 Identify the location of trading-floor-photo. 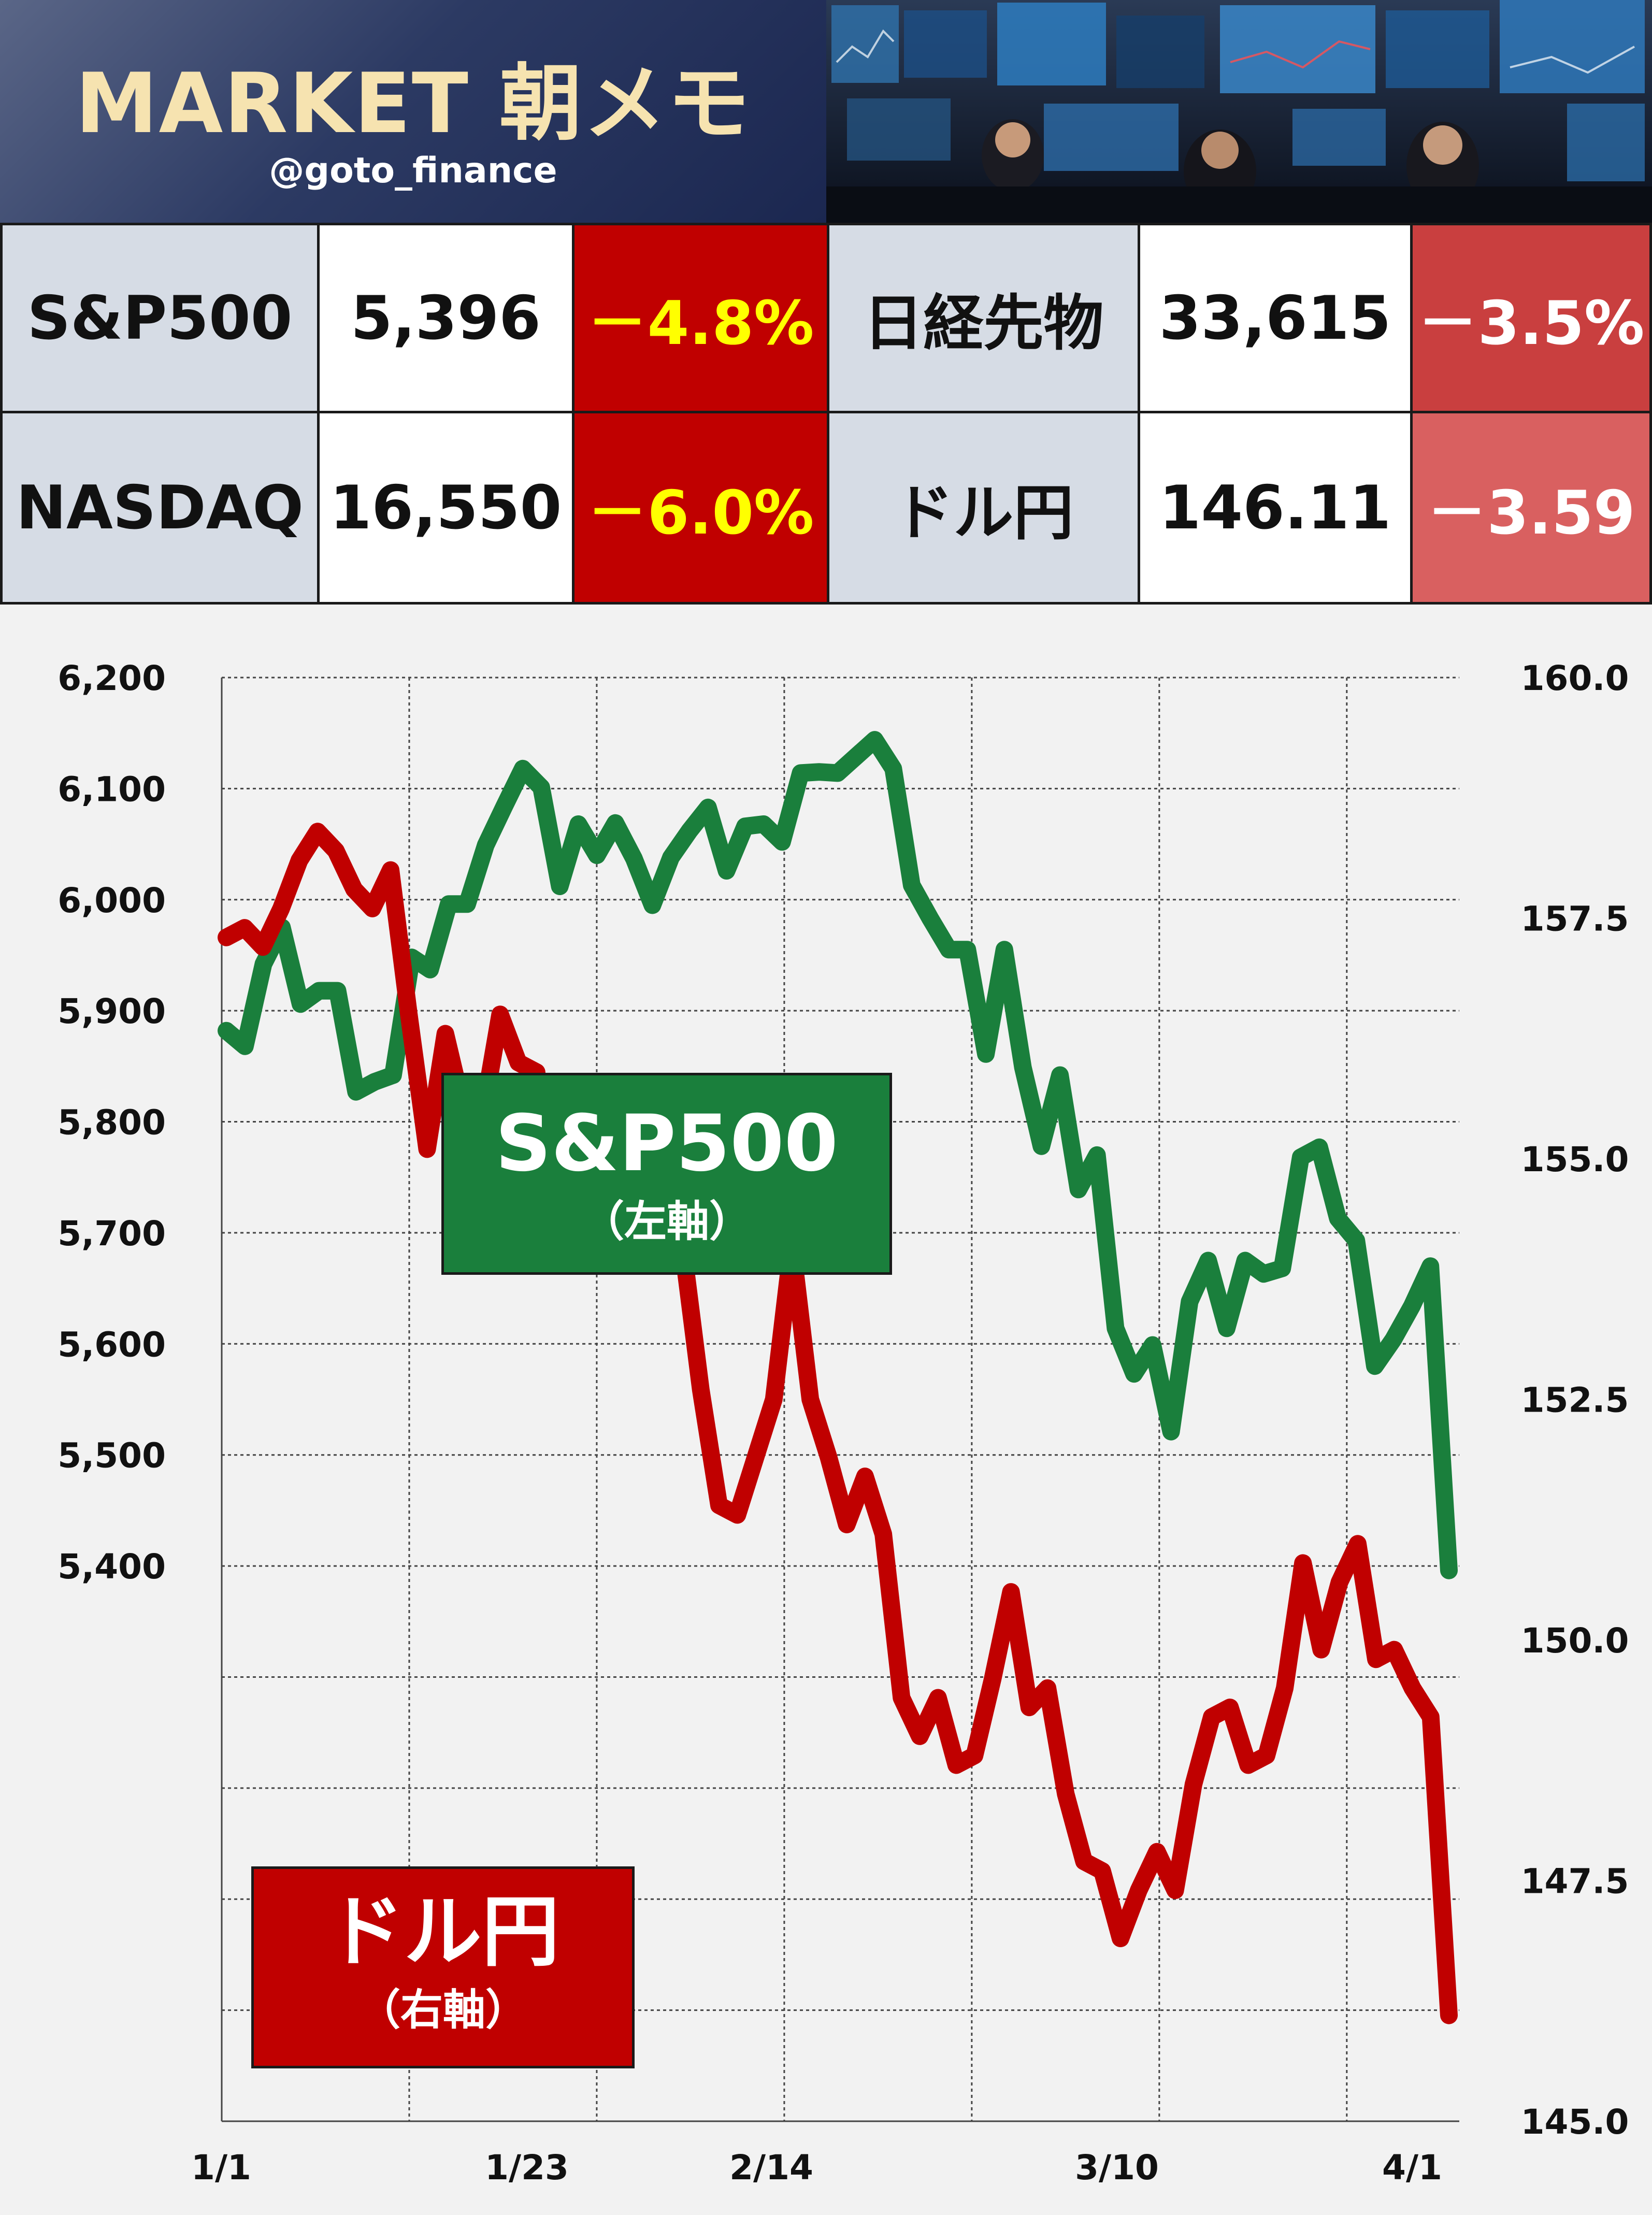
(1239, 111).